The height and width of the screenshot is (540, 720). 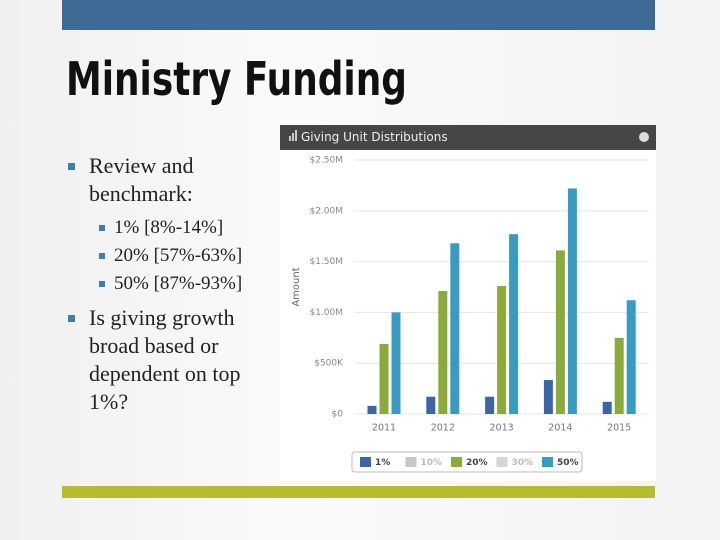 I want to click on y-tick-label: $2.00M, so click(x=326, y=211).